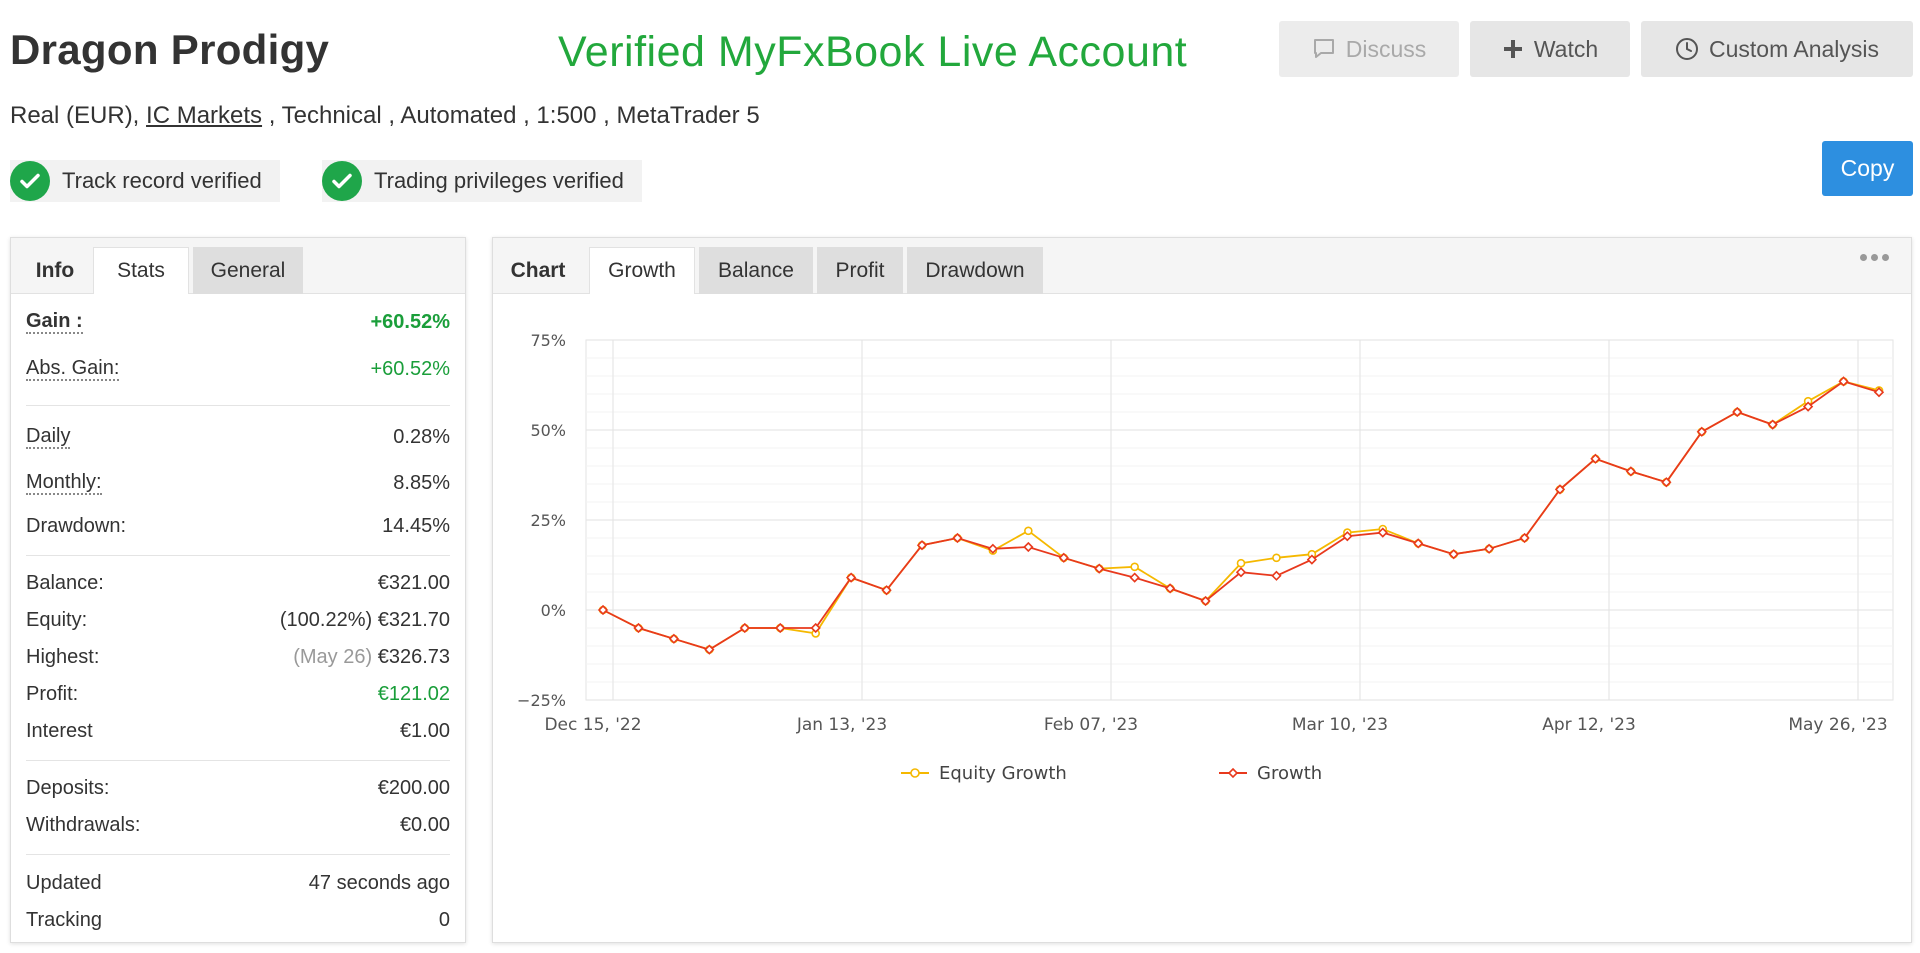 This screenshot has height=953, width=1920. Describe the element at coordinates (841, 725) in the screenshot. I see `x-tick-label: Jan 13, '23` at that location.